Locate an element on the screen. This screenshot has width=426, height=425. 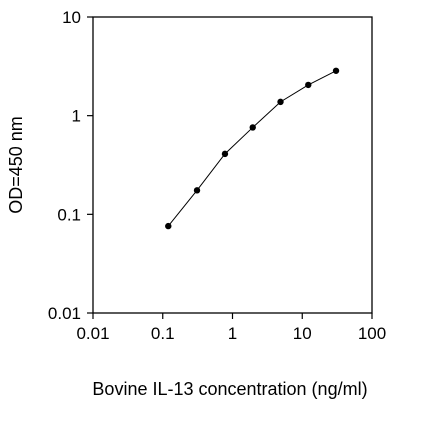
x-tick-label: 0.01 is located at coordinates (92, 333).